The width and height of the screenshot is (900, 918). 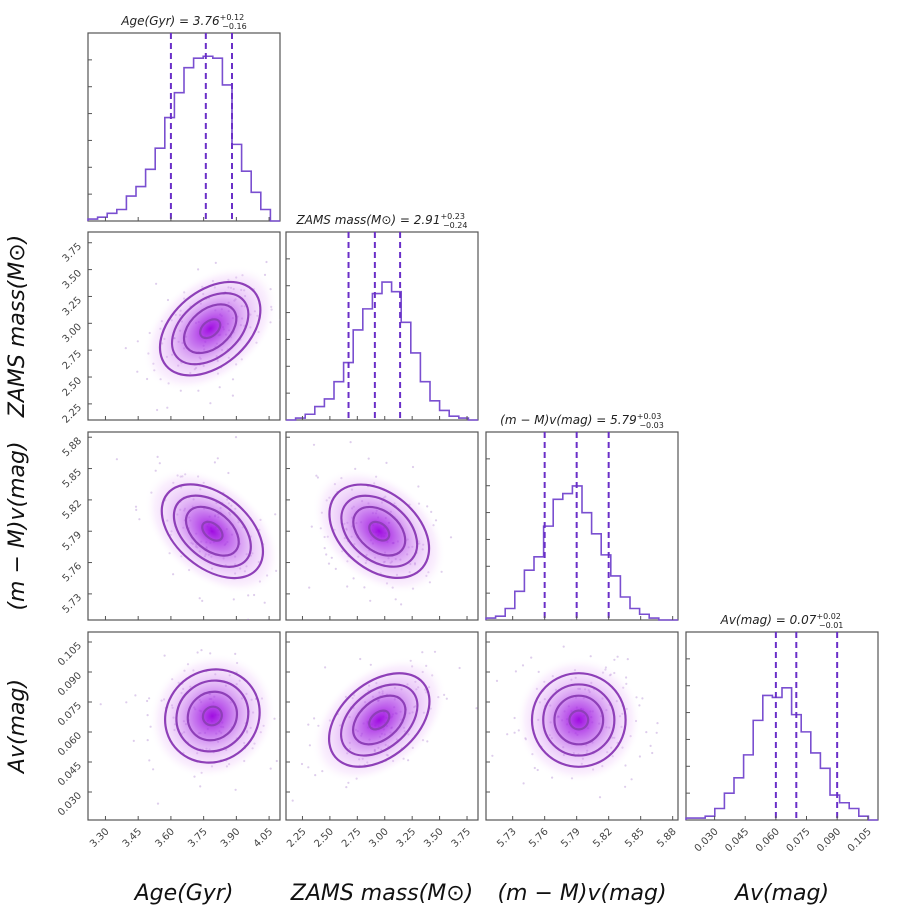 I want to click on scatter-panel-distmod-vs-av, so click(x=582, y=726).